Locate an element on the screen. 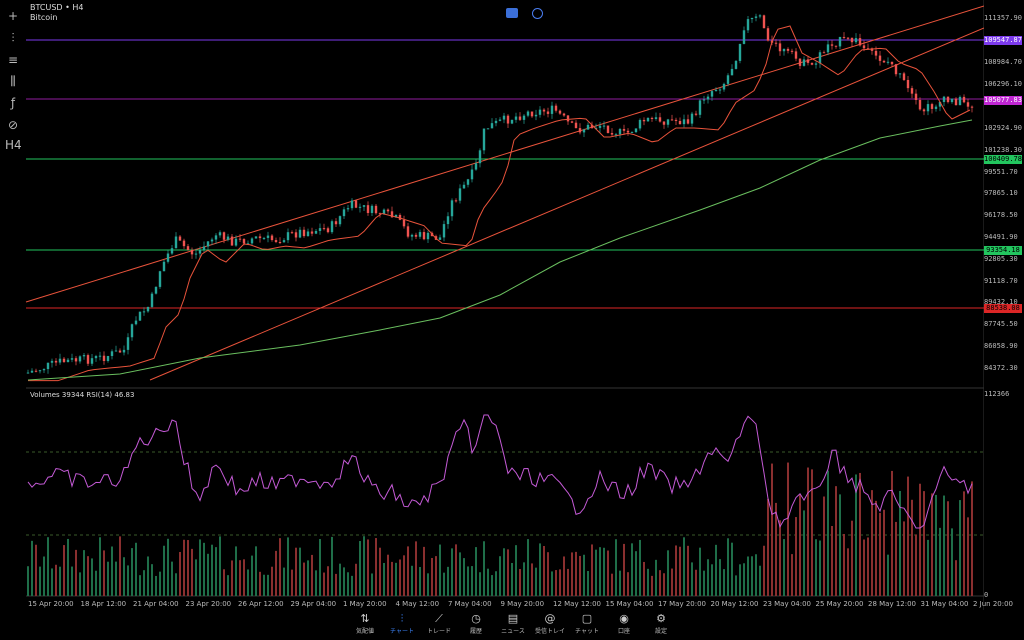  date-axis-label: 17 May 20:00 is located at coordinates (682, 604).